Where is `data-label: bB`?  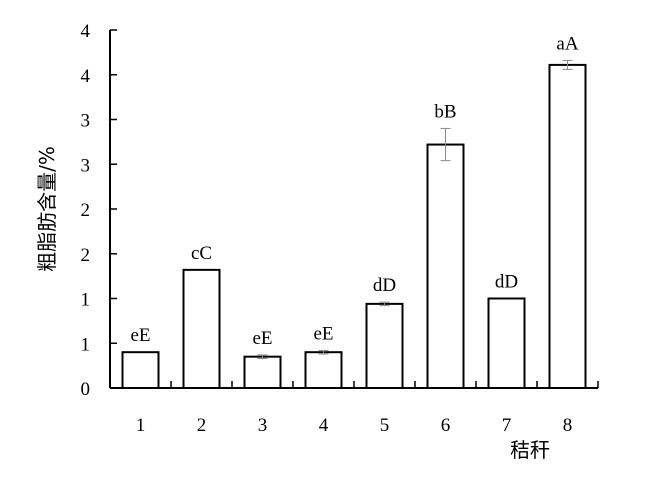 data-label: bB is located at coordinates (445, 111).